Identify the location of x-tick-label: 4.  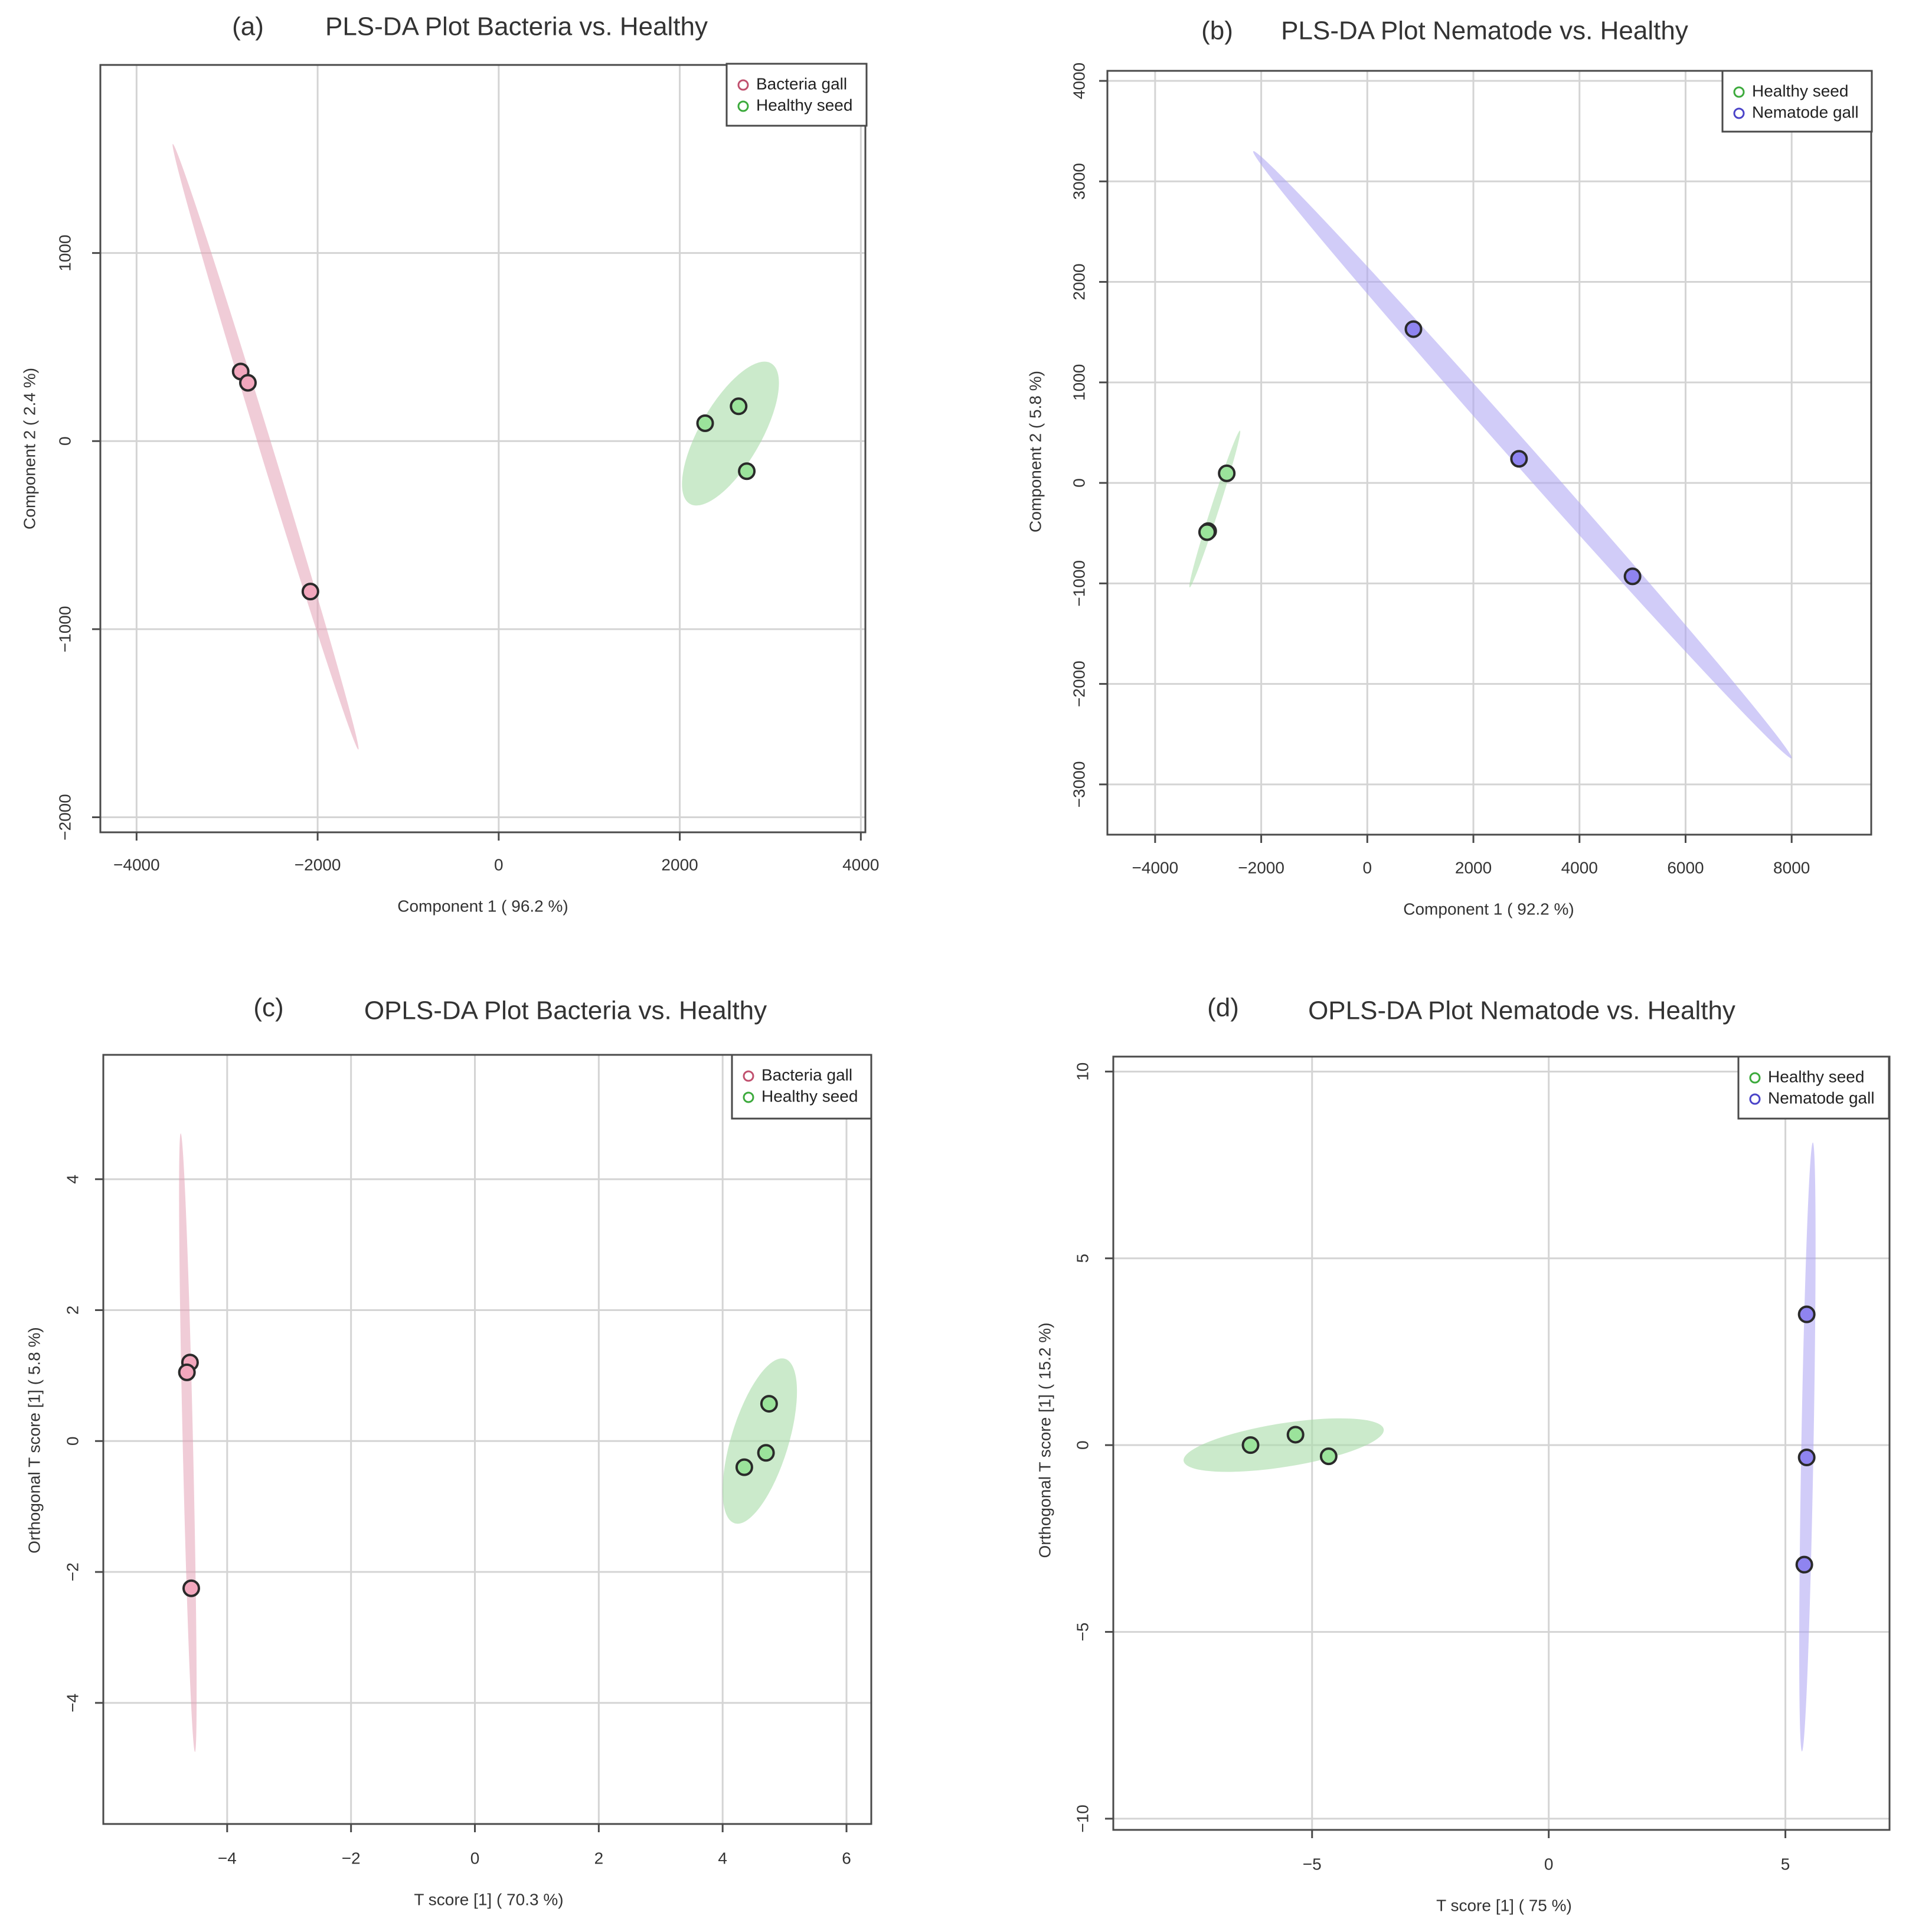
(723, 1858).